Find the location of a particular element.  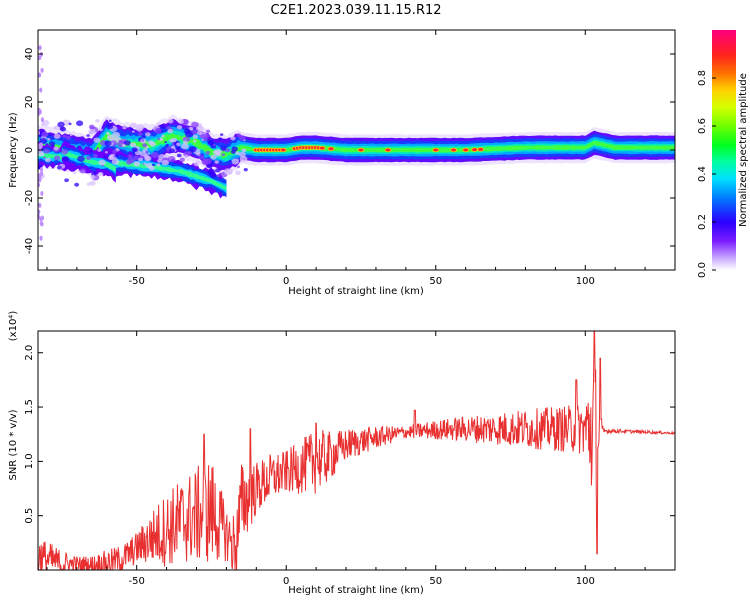

spectrogram-x-tick-label: 50 is located at coordinates (435, 281).